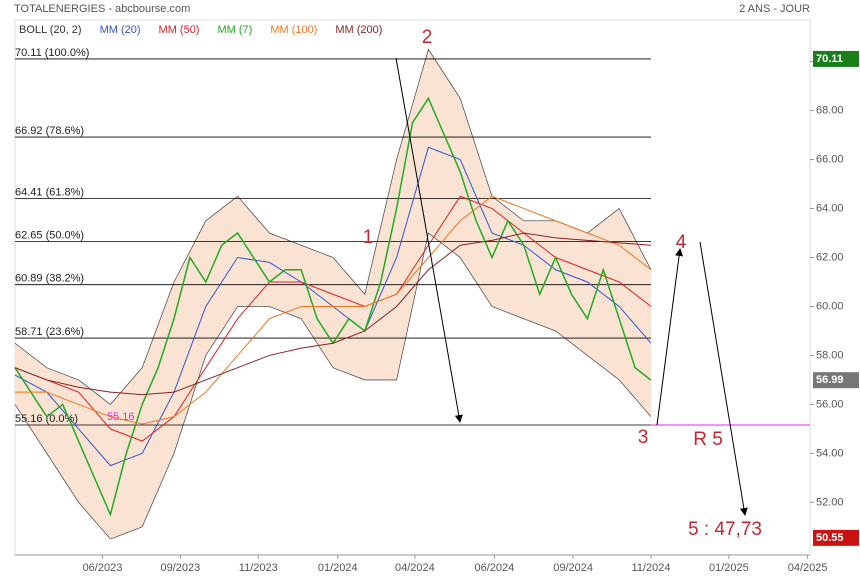  What do you see at coordinates (808, 568) in the screenshot?
I see `x-tick-label: 04/2025` at bounding box center [808, 568].